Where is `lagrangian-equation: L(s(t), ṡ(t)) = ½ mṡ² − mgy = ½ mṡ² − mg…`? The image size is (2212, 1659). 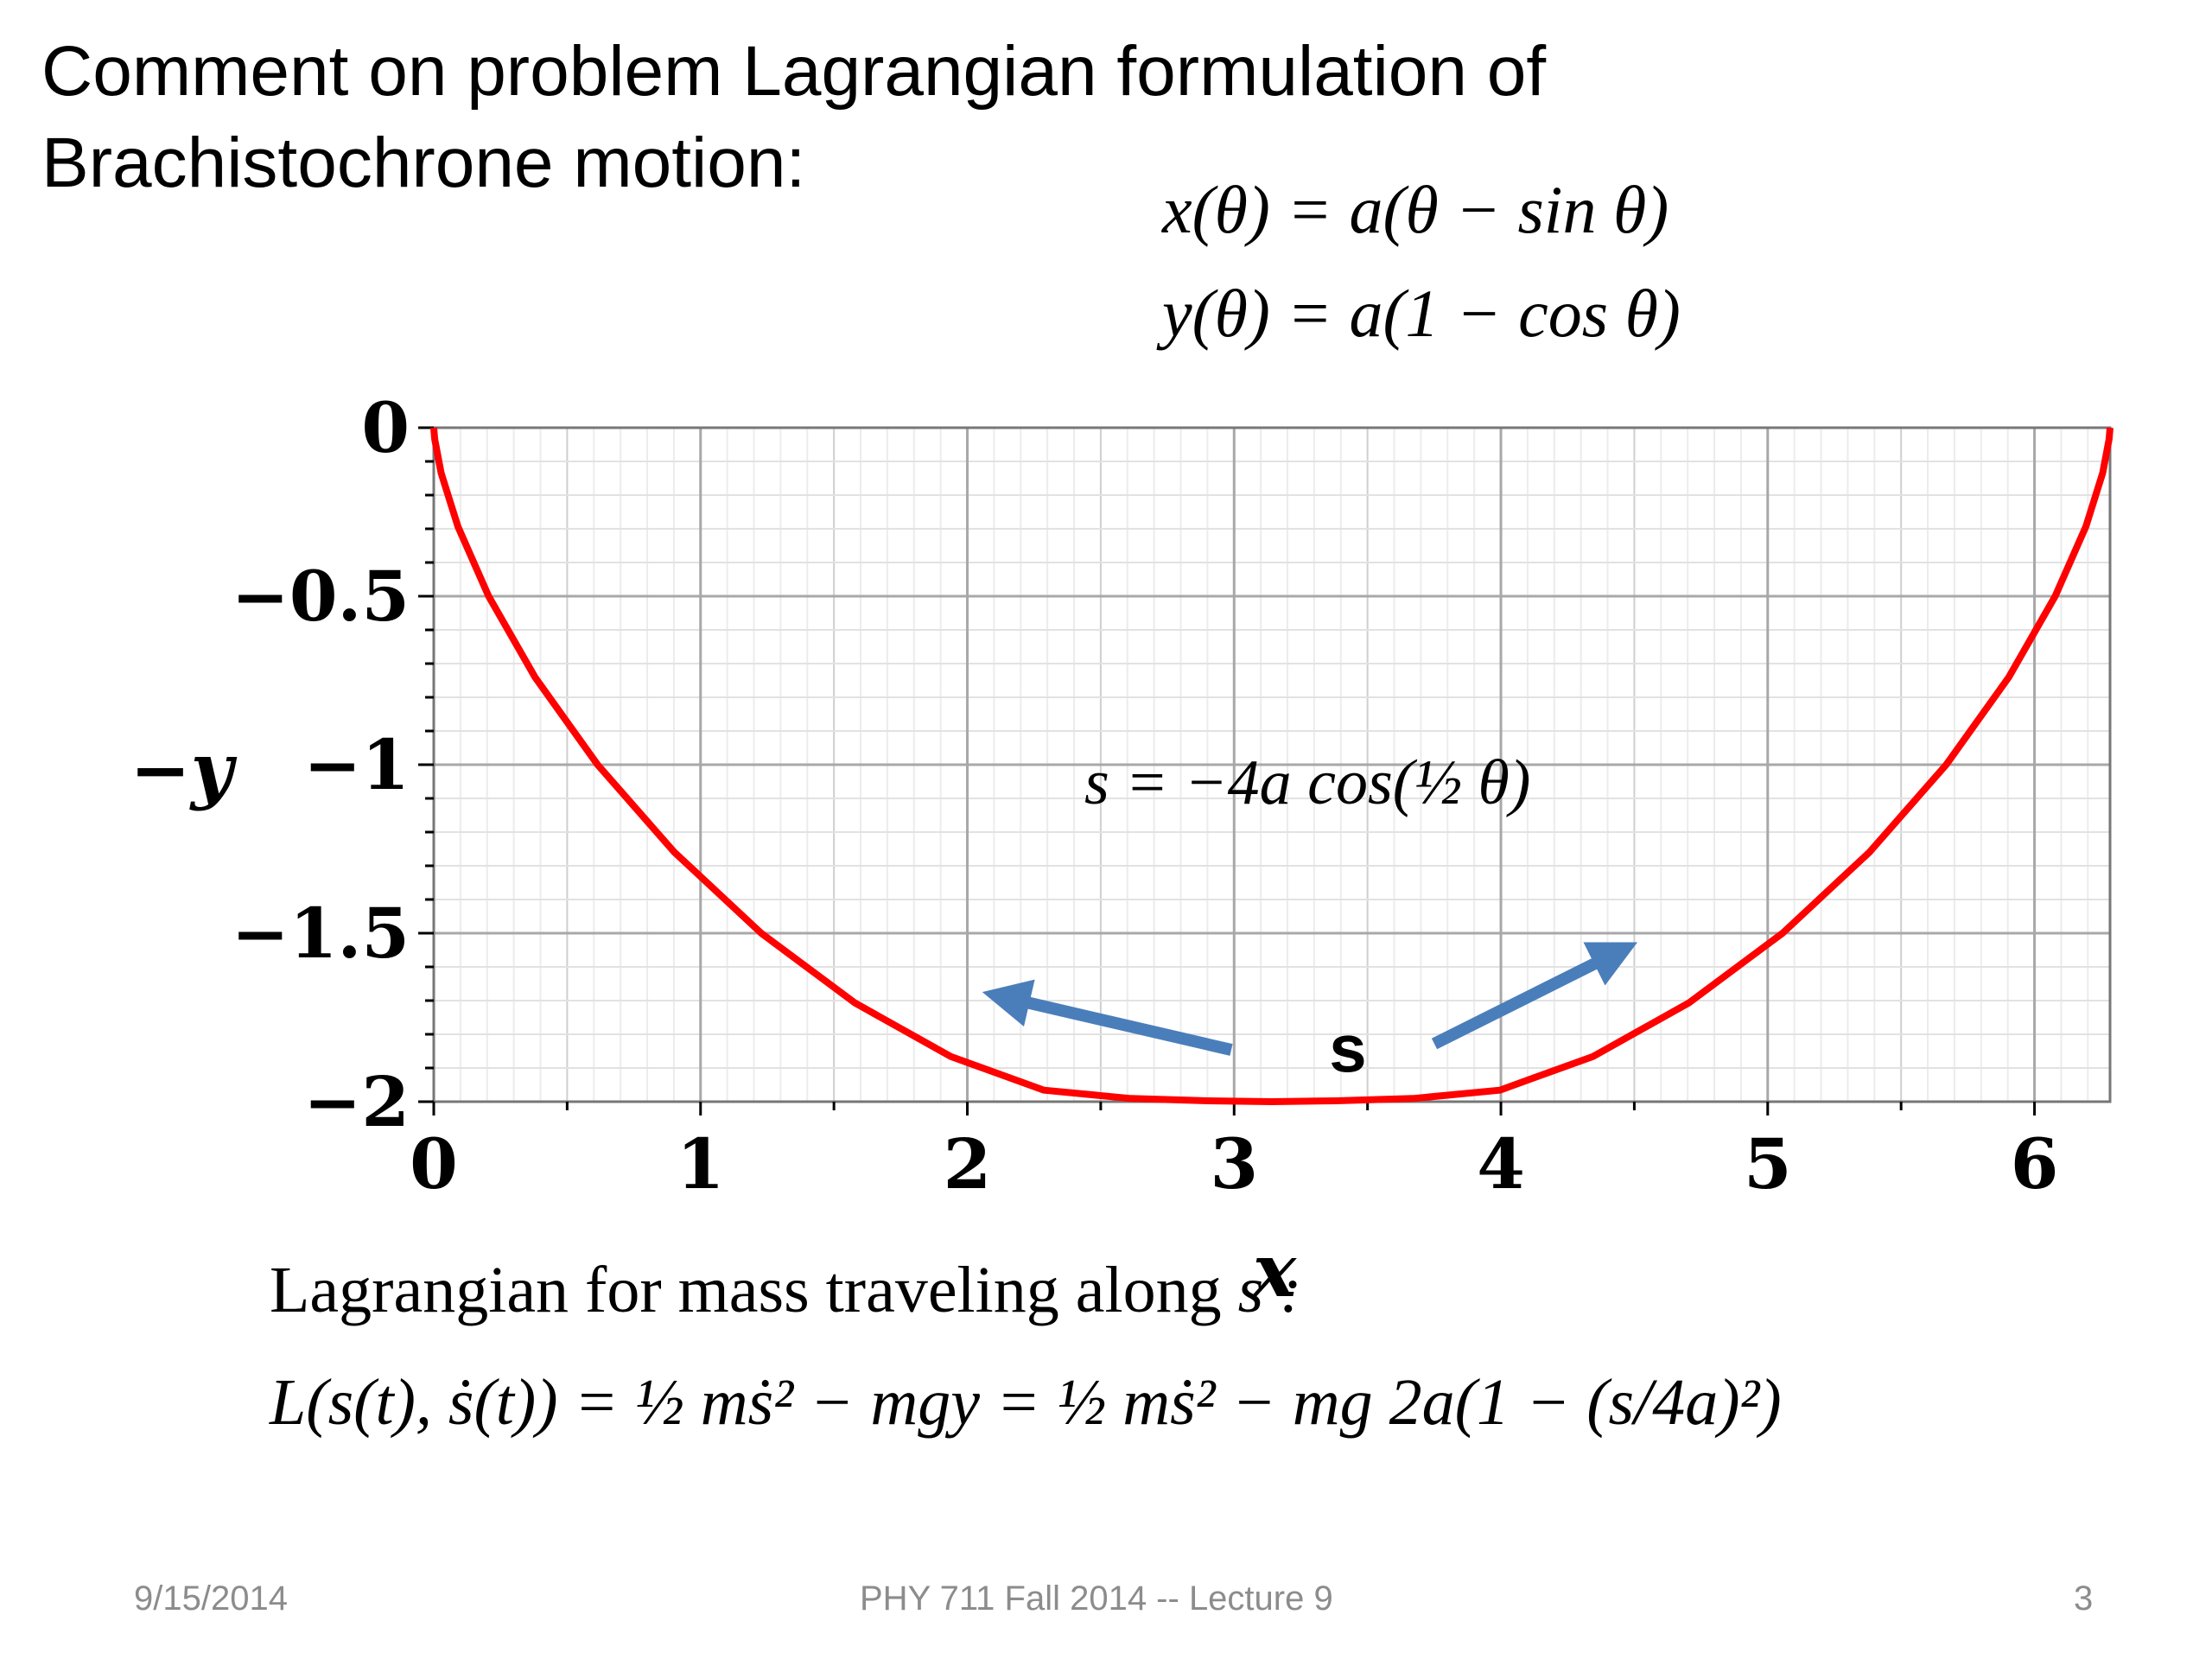
lagrangian-equation: L(s(t), ṡ(t)) = ½ mṡ² − mgy = ½ mṡ² − mg… is located at coordinates (1026, 1402).